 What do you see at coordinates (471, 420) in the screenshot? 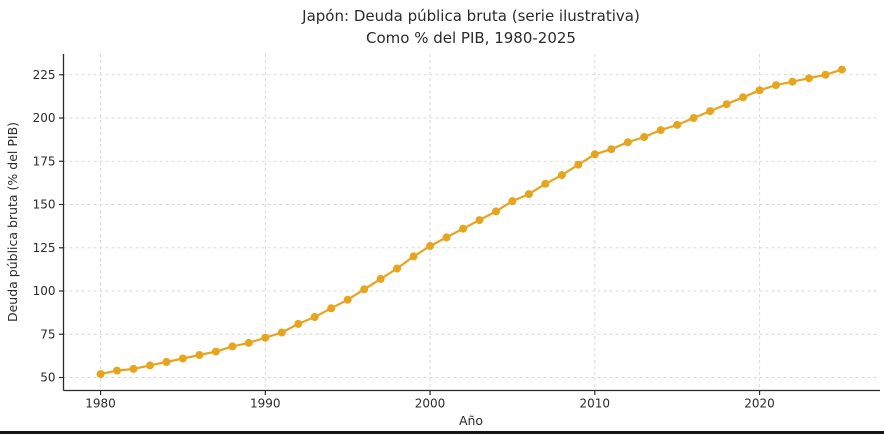
I see `x-axis-label: Año` at bounding box center [471, 420].